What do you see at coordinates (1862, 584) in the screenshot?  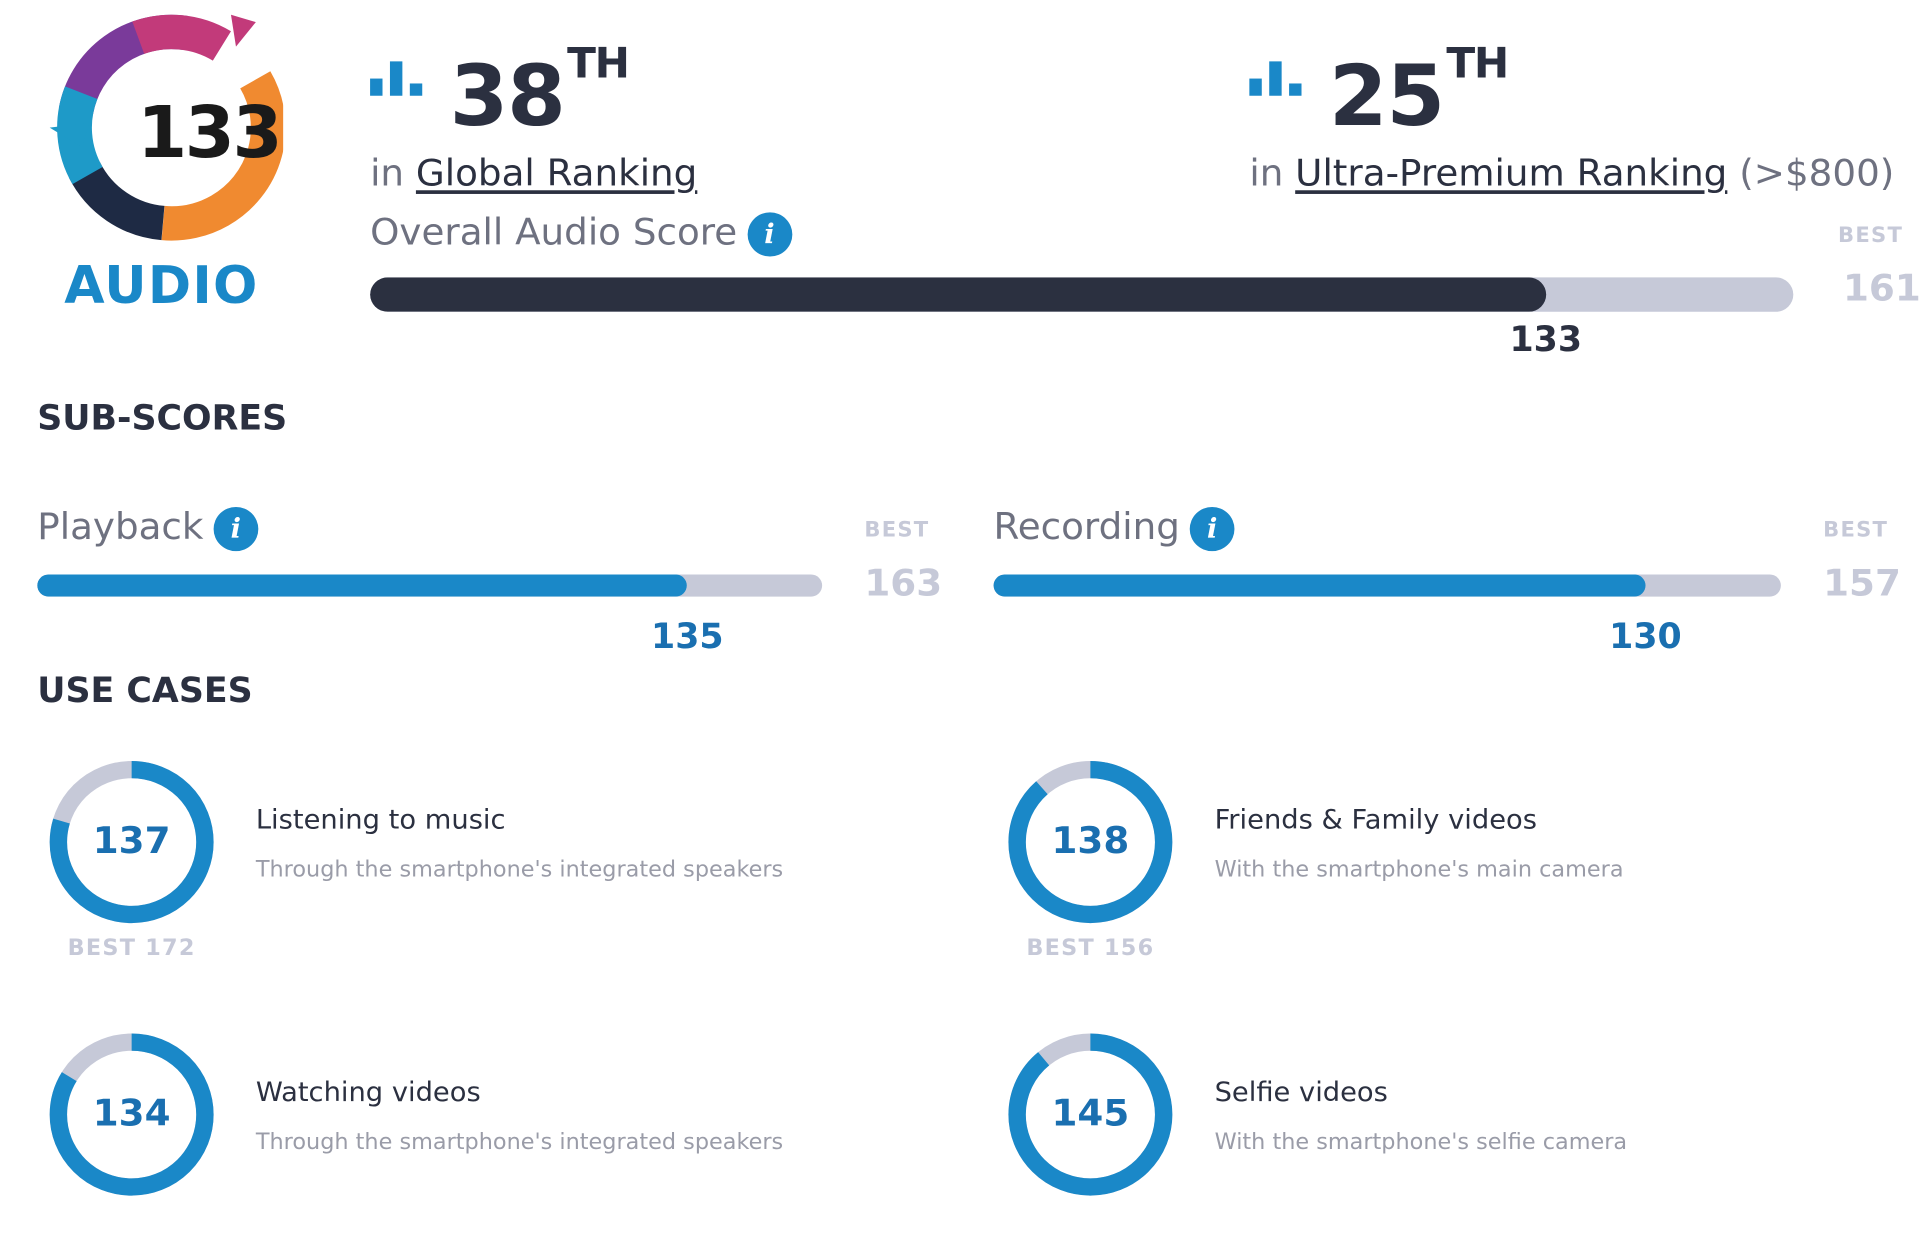 I see `recording-best-value: 157` at bounding box center [1862, 584].